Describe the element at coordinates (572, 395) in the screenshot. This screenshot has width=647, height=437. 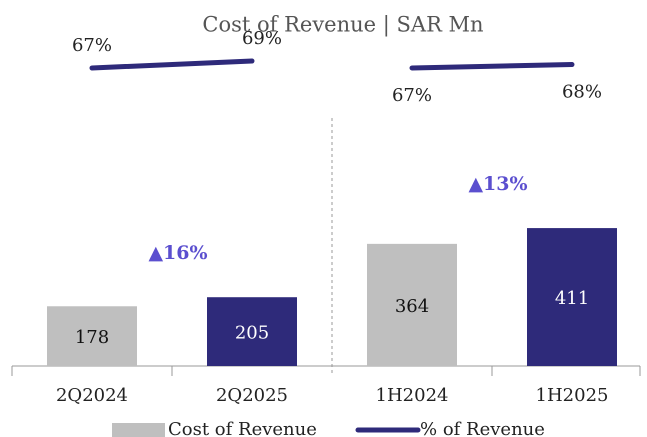
I see `x-tick-label: 1H2025` at that location.